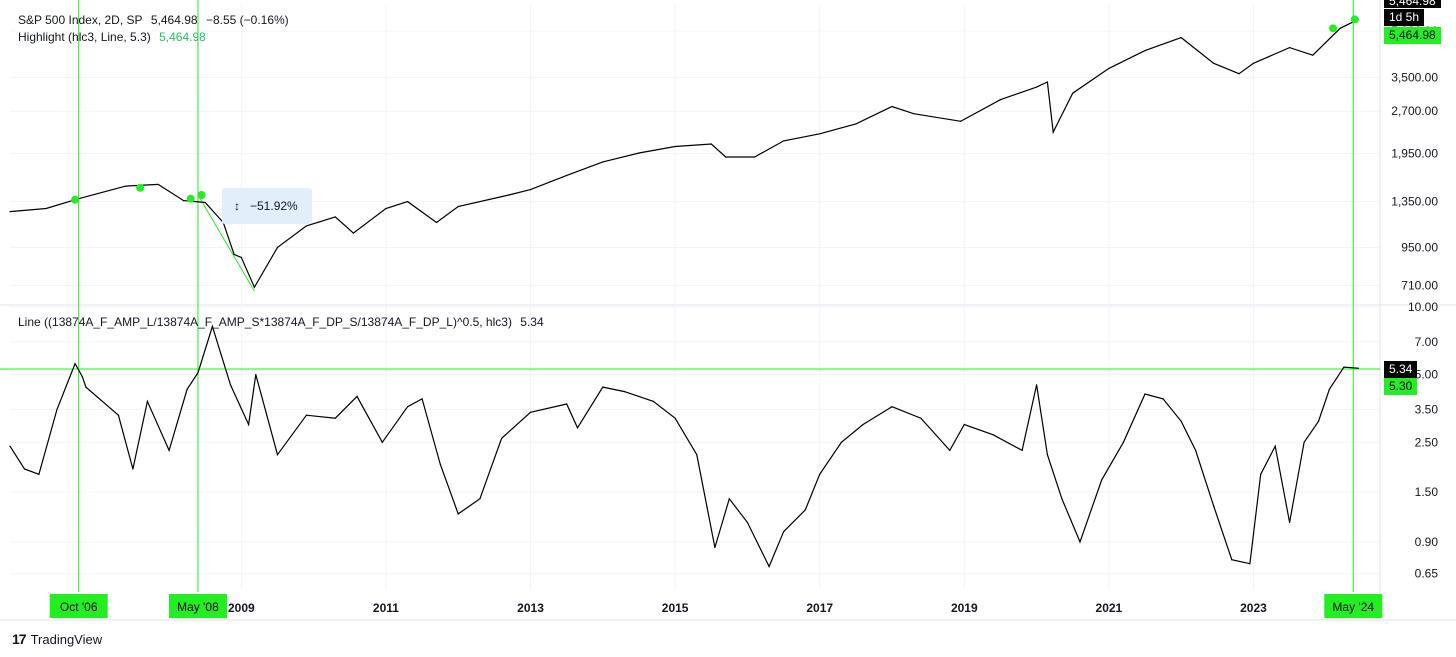  What do you see at coordinates (1253, 608) in the screenshot?
I see `x-tick-label: 2023` at bounding box center [1253, 608].